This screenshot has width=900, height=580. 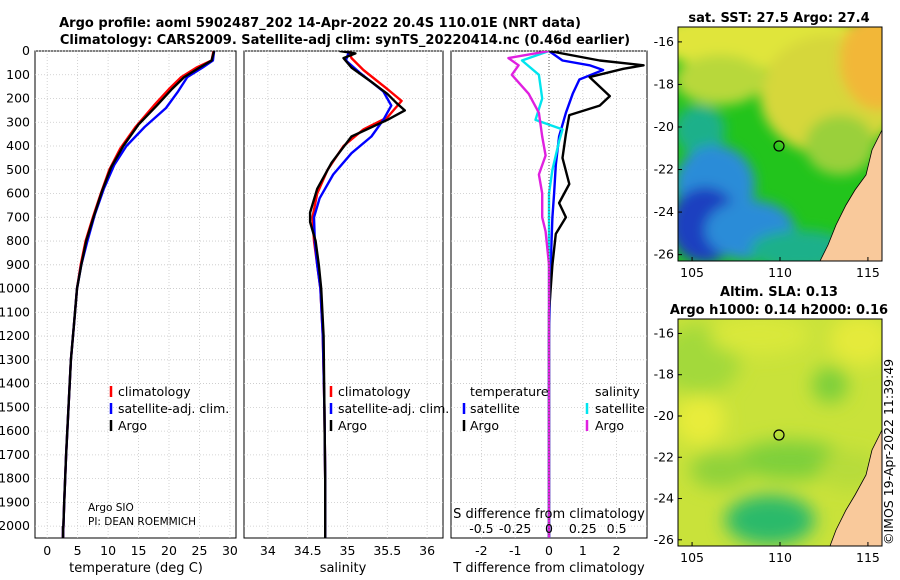 What do you see at coordinates (779, 292) in the screenshot?
I see `sla-map-title-1: Altim. SLA: 0.13` at bounding box center [779, 292].